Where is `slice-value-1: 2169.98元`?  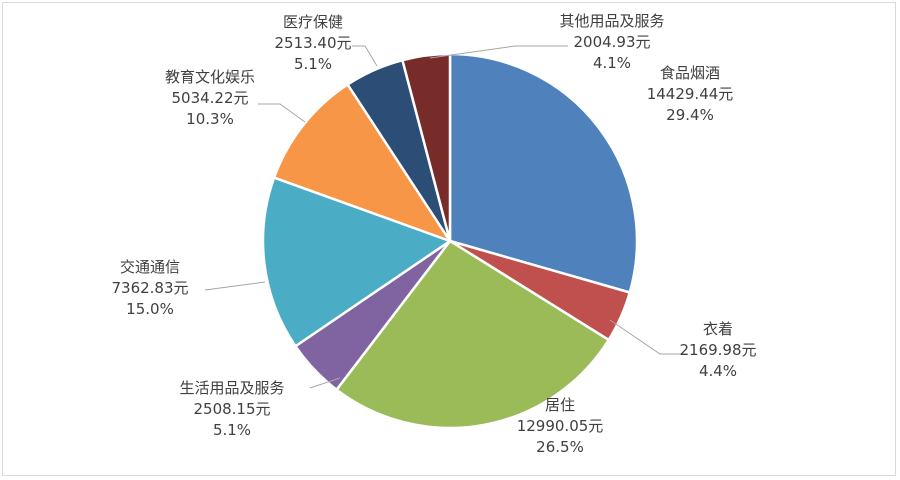
slice-value-1: 2169.98元 is located at coordinates (717, 350).